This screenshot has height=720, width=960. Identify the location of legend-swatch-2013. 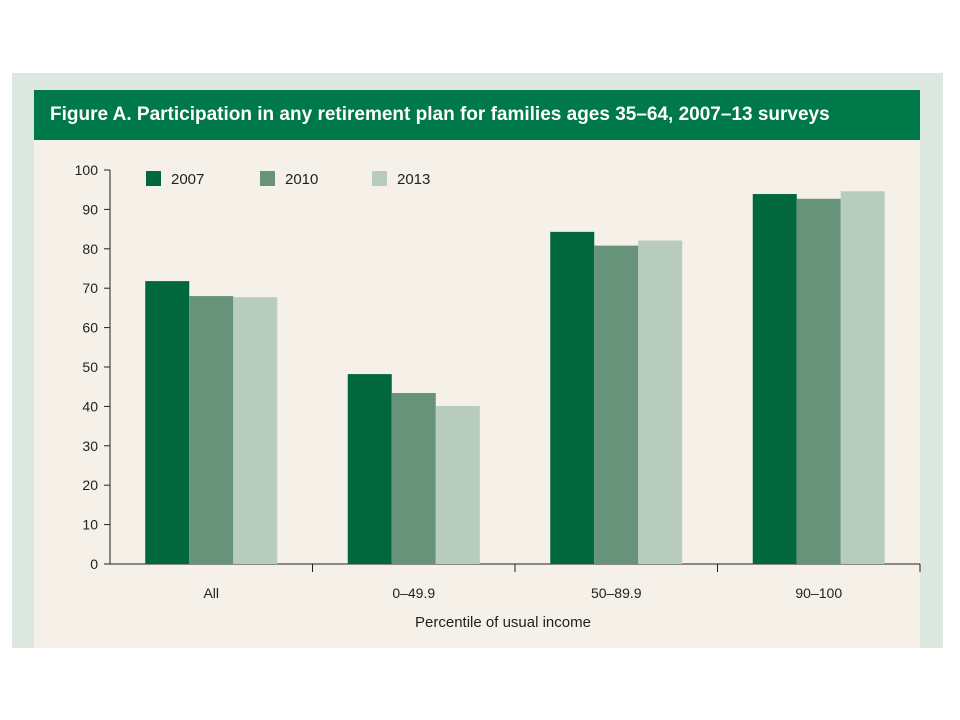
(379, 178).